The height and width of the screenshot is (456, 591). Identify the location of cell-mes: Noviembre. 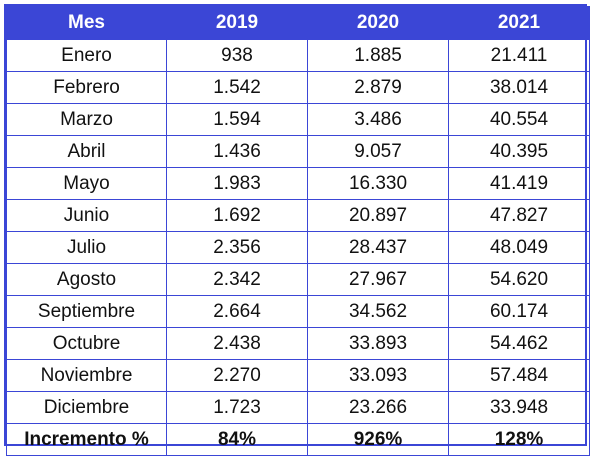
(86, 375).